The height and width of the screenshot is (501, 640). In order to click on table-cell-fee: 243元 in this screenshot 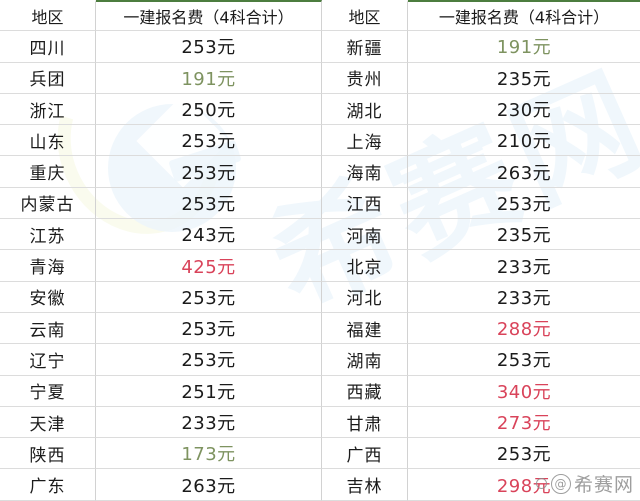, I will do `click(209, 235)`.